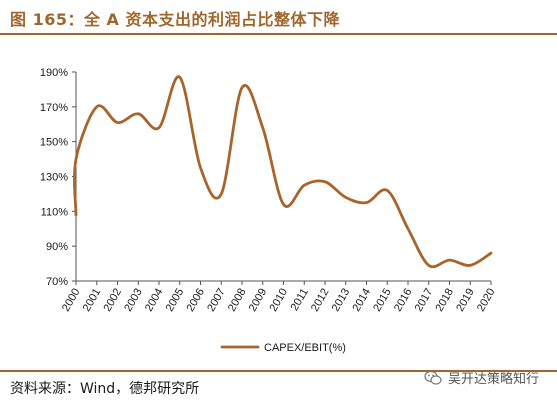  Describe the element at coordinates (258, 300) in the screenshot. I see `x-tick-label: 2009` at that location.